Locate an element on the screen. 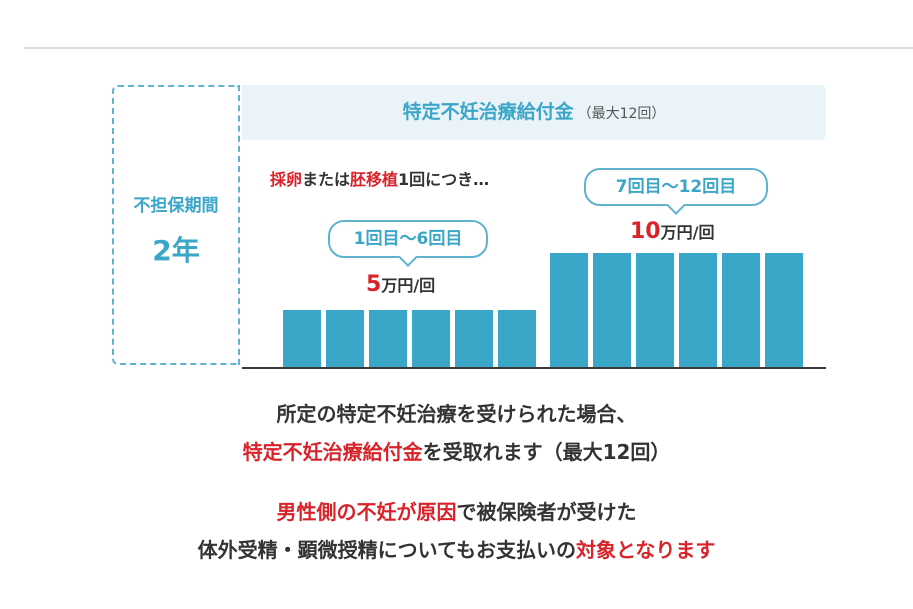 The image size is (913, 609). tier2-bubble: 7回目〜12回目 is located at coordinates (676, 187).